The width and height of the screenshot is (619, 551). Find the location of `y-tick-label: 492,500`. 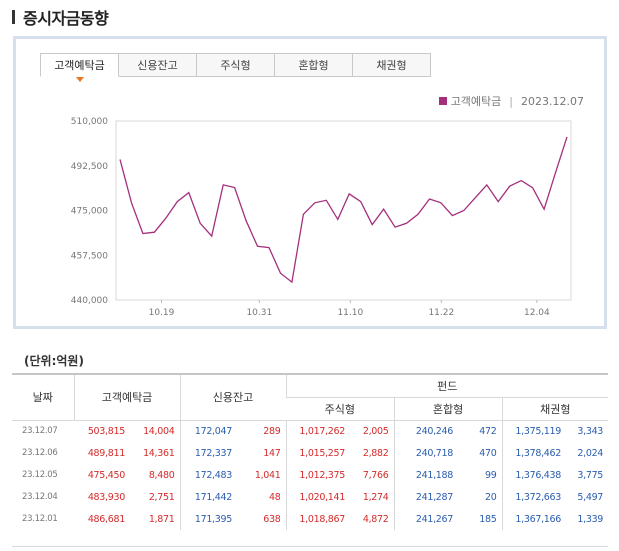

y-tick-label: 492,500 is located at coordinates (89, 167).